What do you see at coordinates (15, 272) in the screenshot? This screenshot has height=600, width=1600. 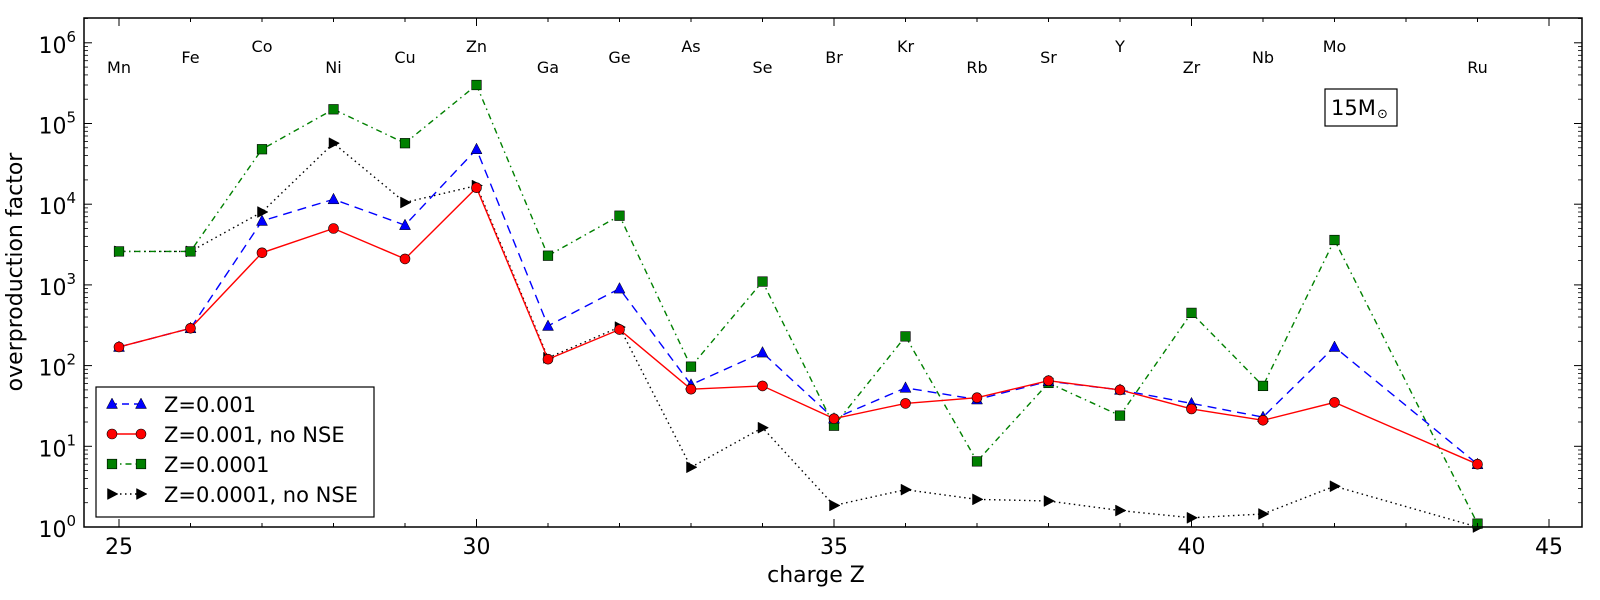 I see `y-axis-label: overproduction factor` at bounding box center [15, 272].